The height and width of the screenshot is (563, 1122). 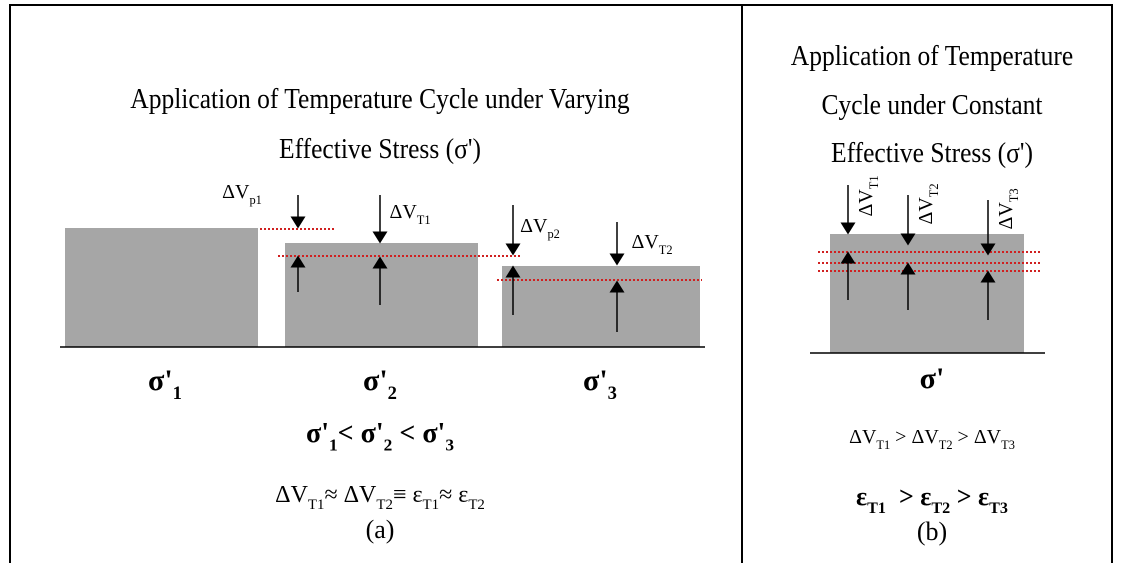 I want to click on panel-title: Application of Temperature, so click(x=932, y=56).